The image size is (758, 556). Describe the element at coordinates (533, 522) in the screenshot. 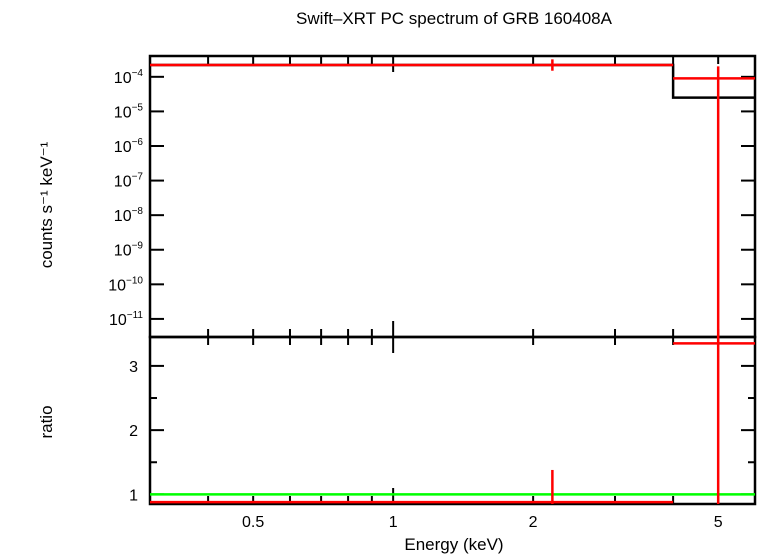

I see `x-tick-label: 2` at that location.